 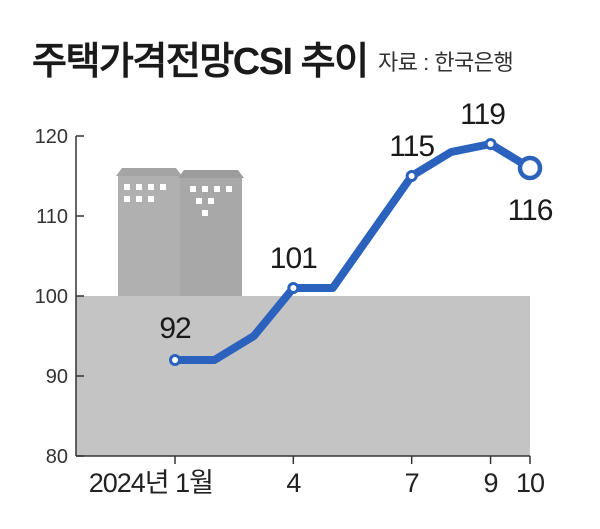 I want to click on x-tick-label: 4, so click(x=293, y=483).